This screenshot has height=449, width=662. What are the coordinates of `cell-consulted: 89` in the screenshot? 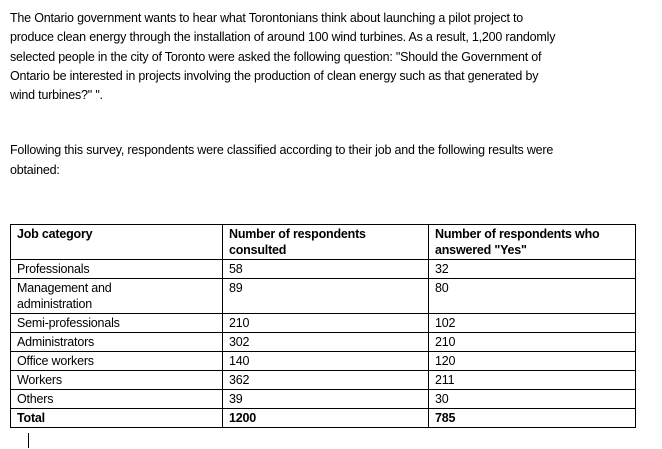 It's located at (325, 296).